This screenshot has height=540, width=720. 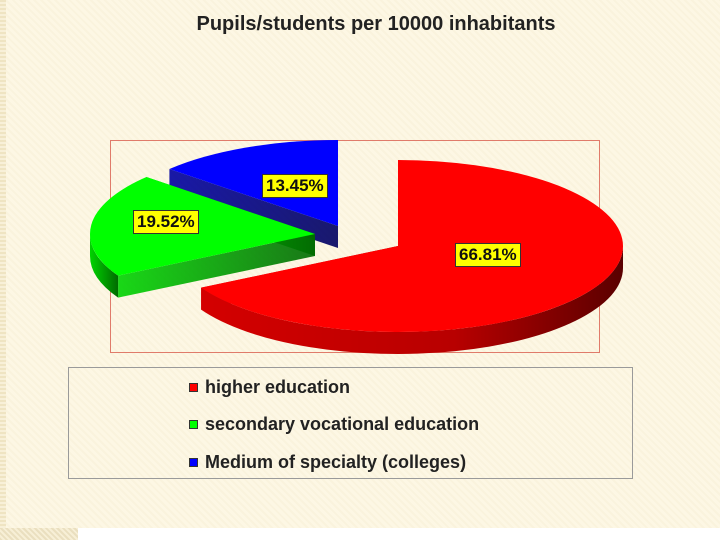 I want to click on legend-label: higher education, so click(x=278, y=386).